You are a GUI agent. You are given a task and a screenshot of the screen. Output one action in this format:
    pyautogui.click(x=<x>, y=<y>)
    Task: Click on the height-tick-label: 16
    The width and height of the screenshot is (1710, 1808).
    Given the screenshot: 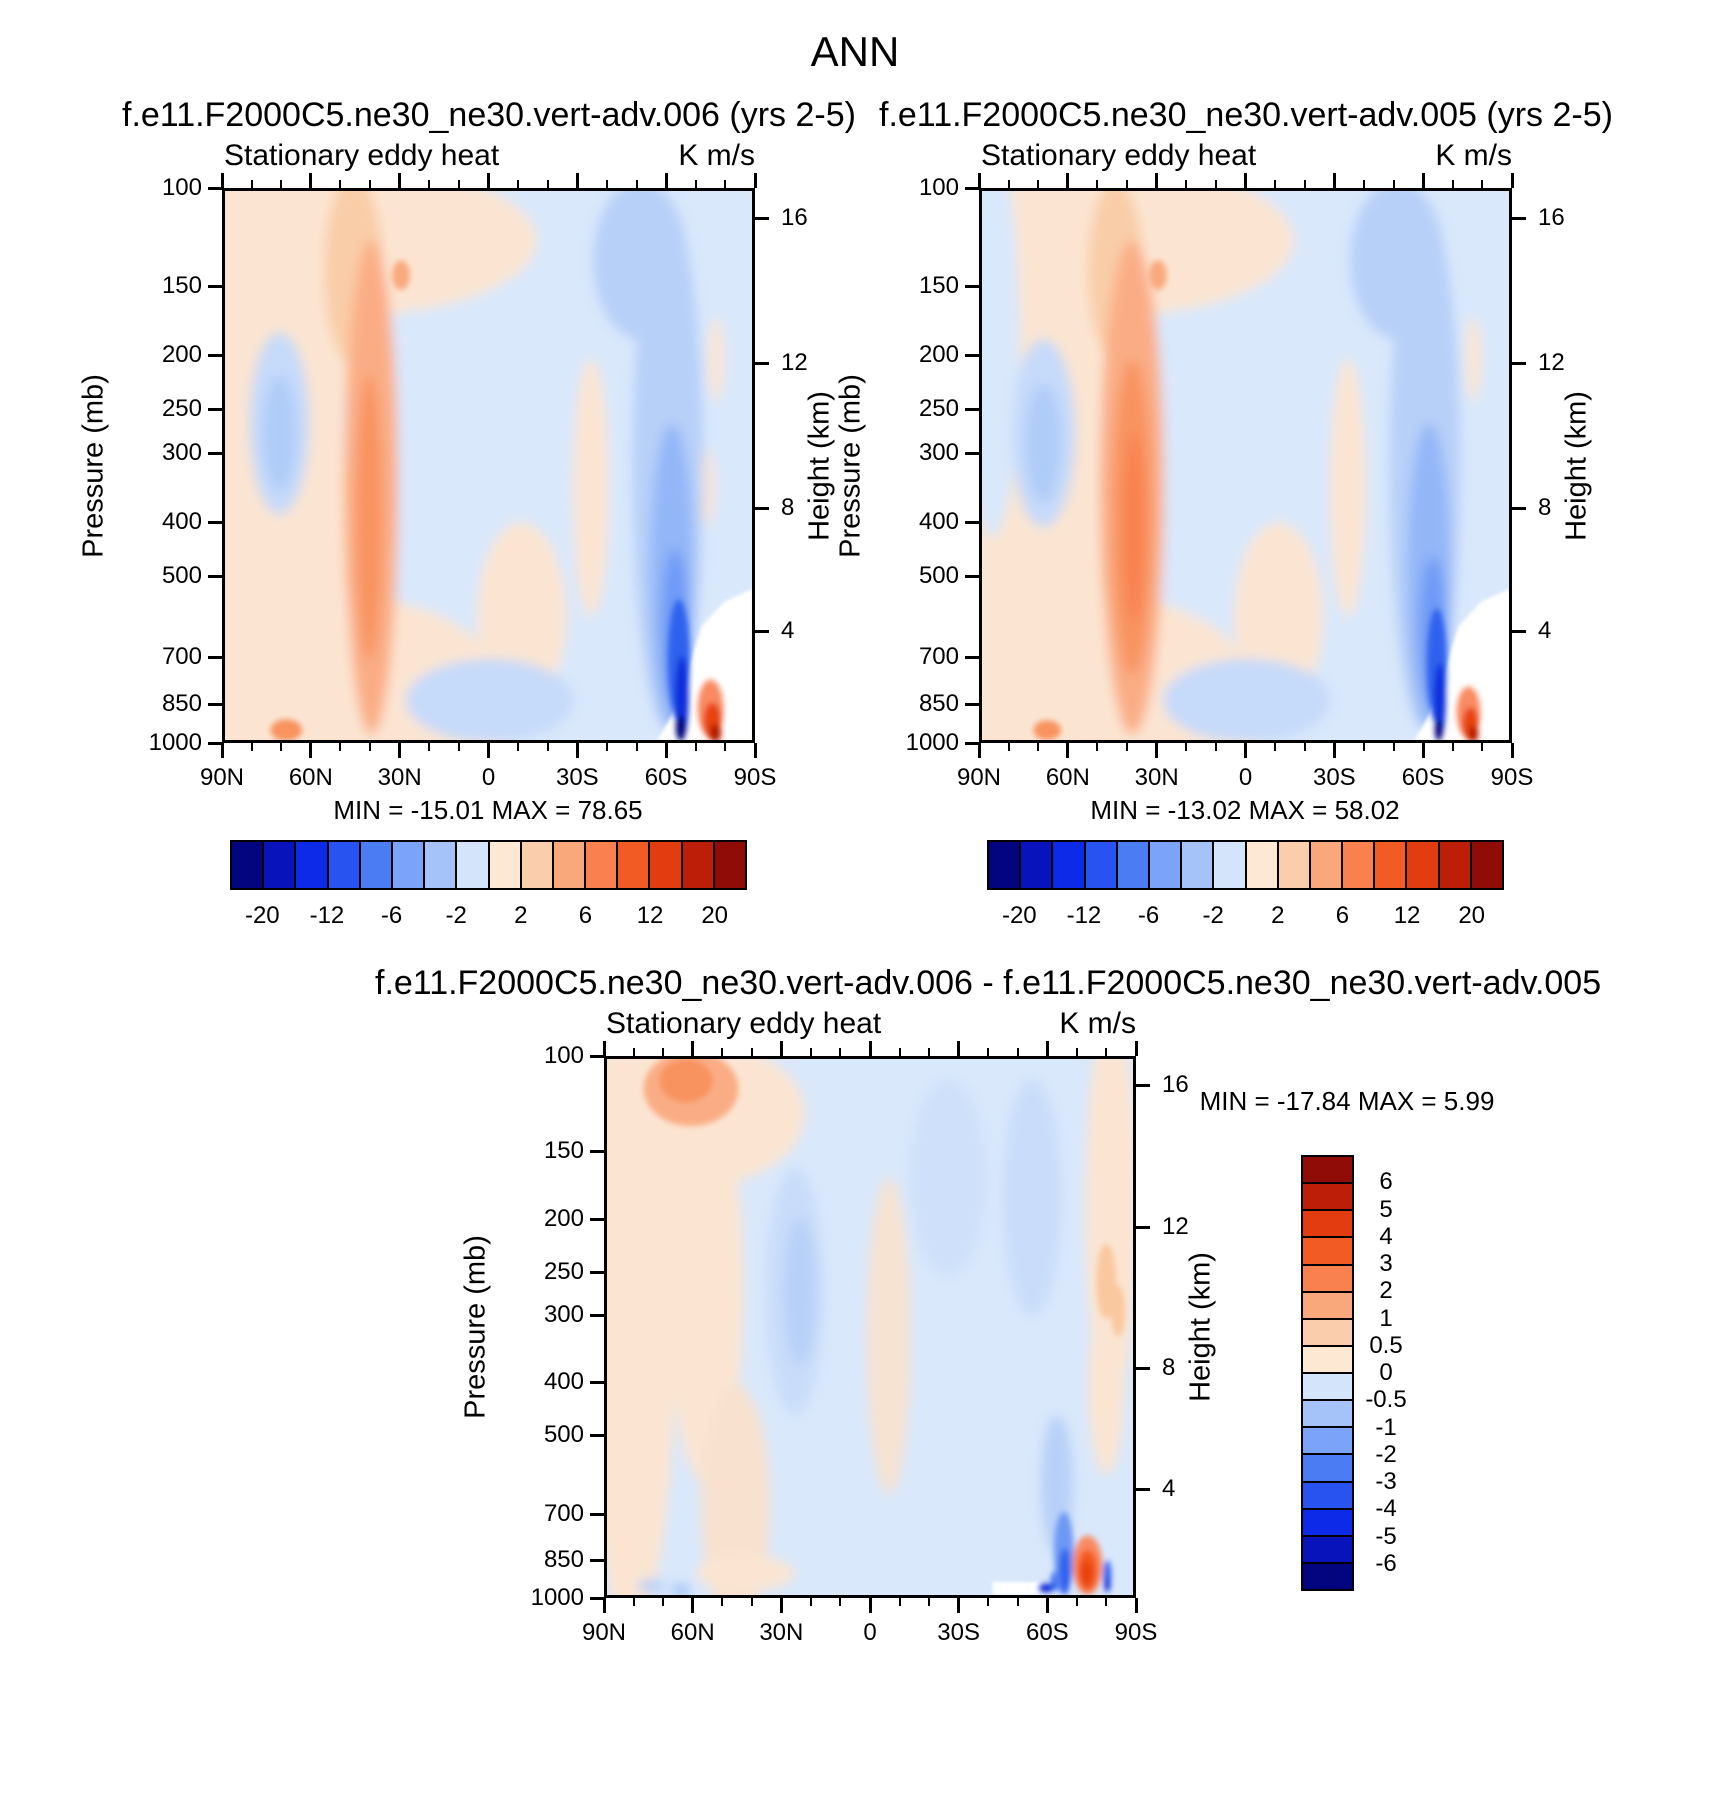 What is the action you would take?
    pyautogui.click(x=1551, y=217)
    